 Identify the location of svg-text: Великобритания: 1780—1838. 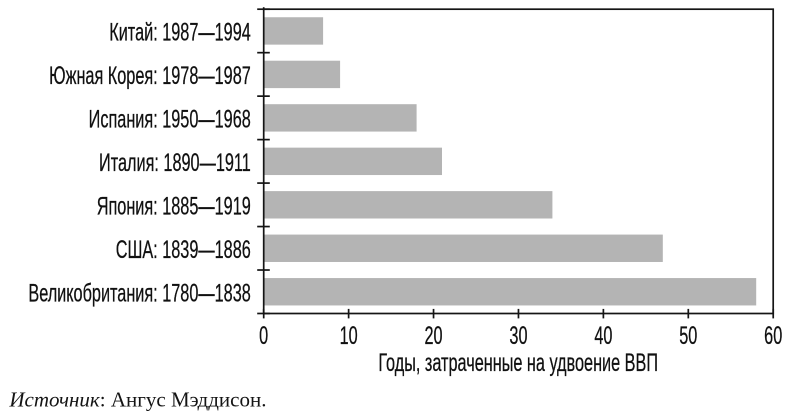
(139, 293).